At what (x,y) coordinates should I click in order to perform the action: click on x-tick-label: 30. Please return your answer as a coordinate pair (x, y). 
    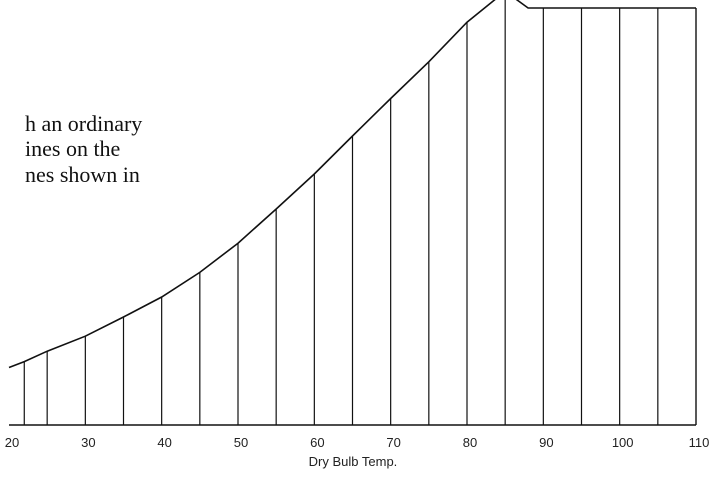
    Looking at the image, I should click on (88, 442).